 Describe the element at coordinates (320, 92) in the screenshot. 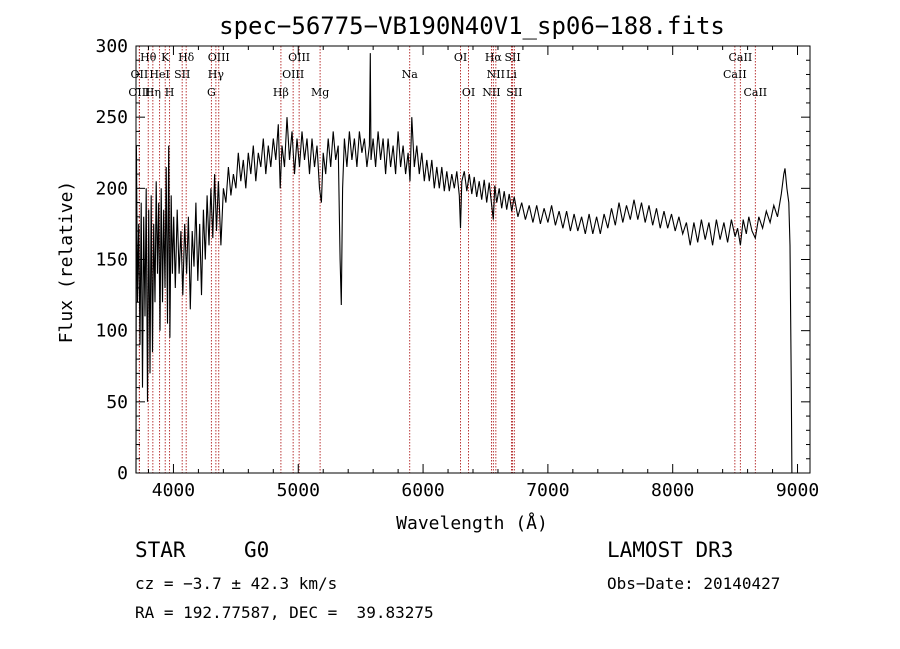

I see `line-label: Mg` at that location.